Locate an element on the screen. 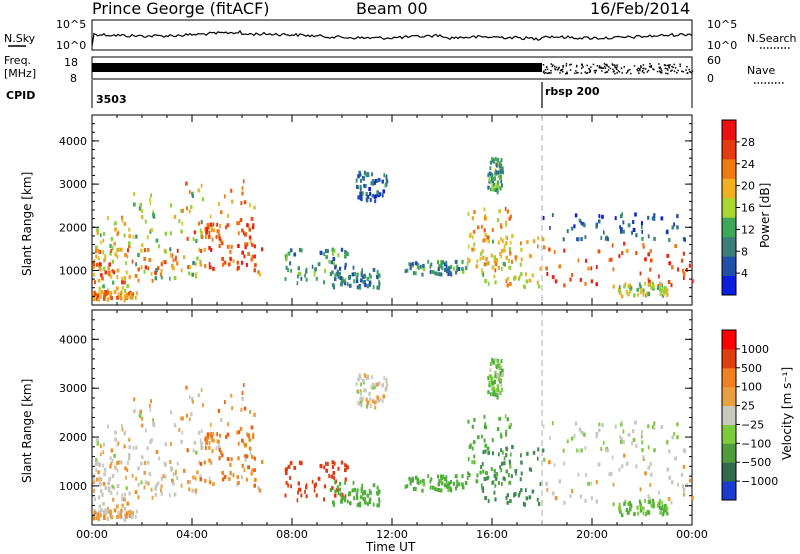 The height and width of the screenshot is (554, 800). power-colorbar-swatch is located at coordinates (729, 266).